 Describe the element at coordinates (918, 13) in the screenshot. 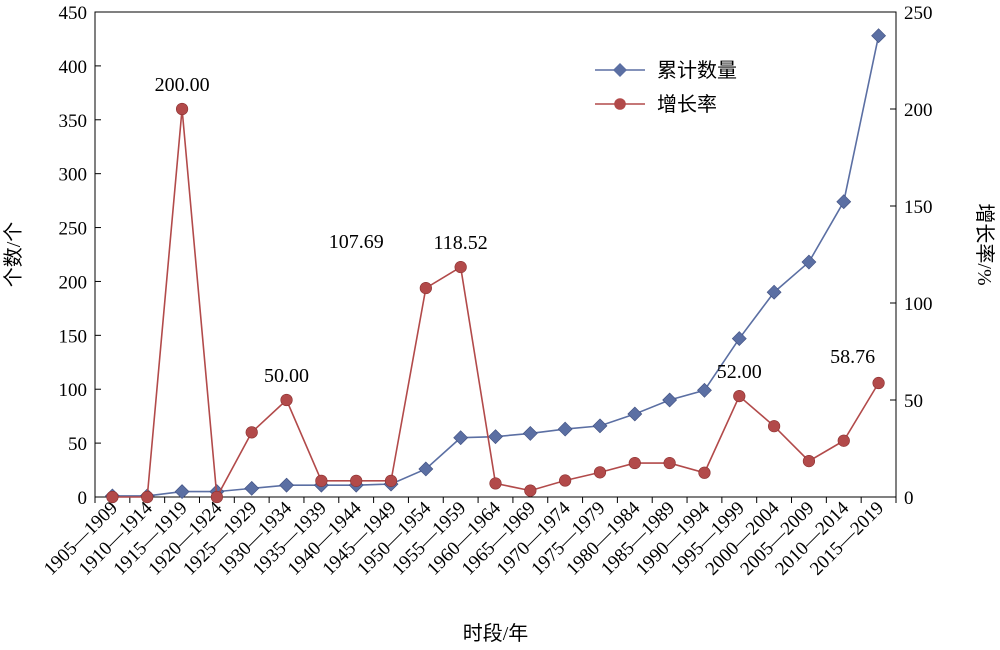

I see `right-tick-label: 250` at that location.